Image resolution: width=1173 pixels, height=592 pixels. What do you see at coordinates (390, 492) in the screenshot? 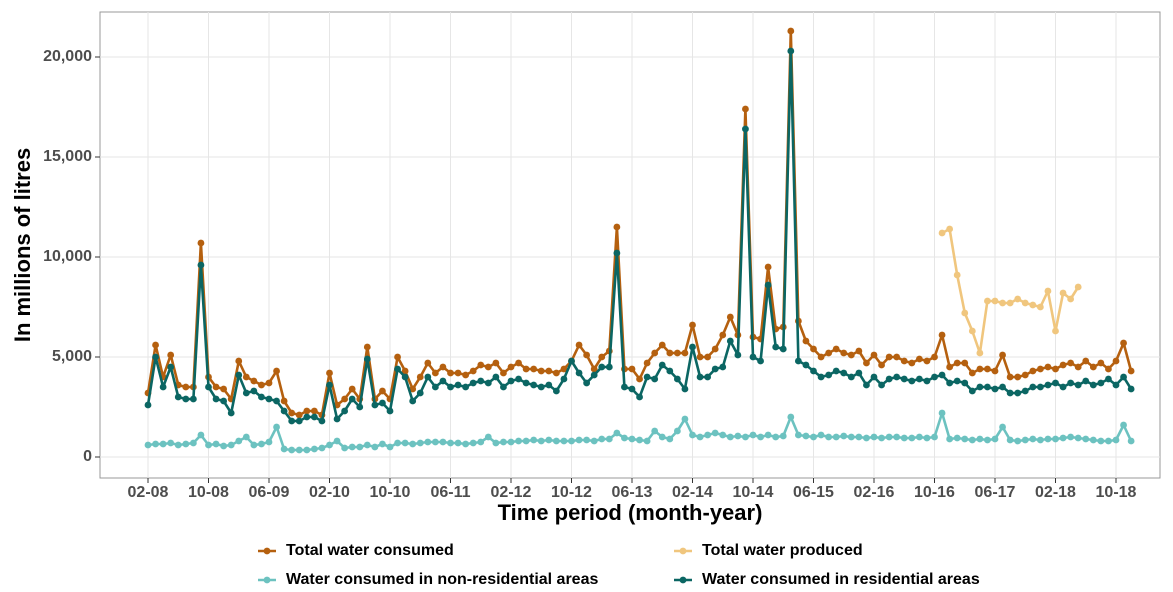
I see `x-tick-label: 10-10` at bounding box center [390, 492].